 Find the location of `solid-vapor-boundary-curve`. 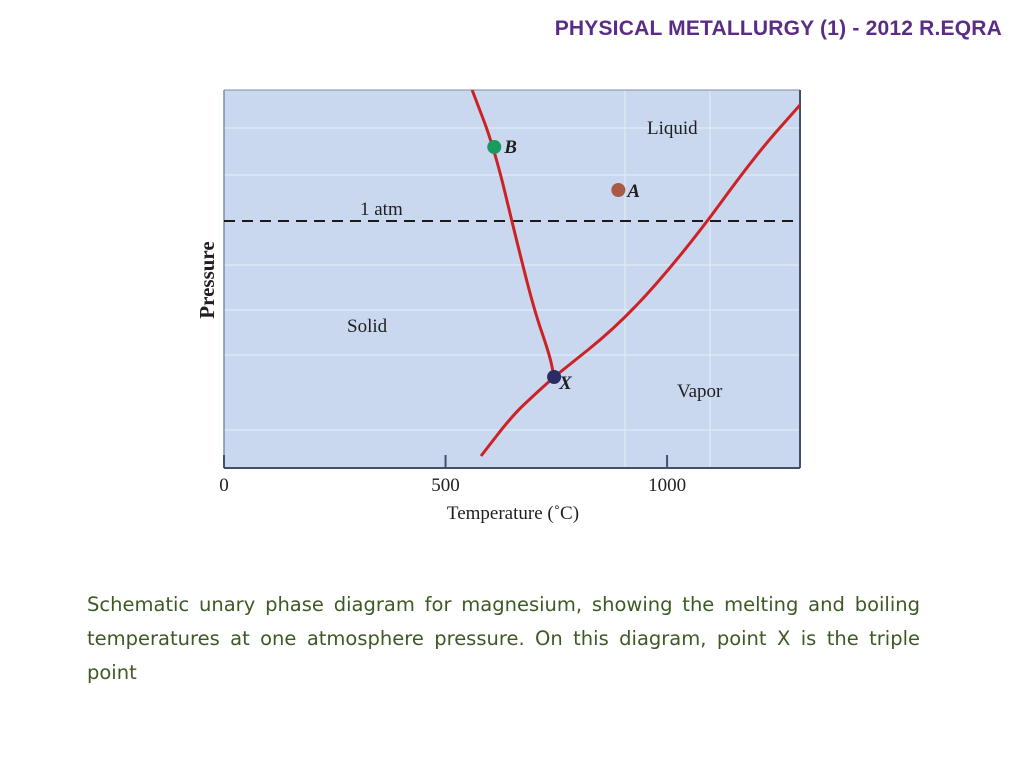

solid-vapor-boundary-curve is located at coordinates (517, 416).